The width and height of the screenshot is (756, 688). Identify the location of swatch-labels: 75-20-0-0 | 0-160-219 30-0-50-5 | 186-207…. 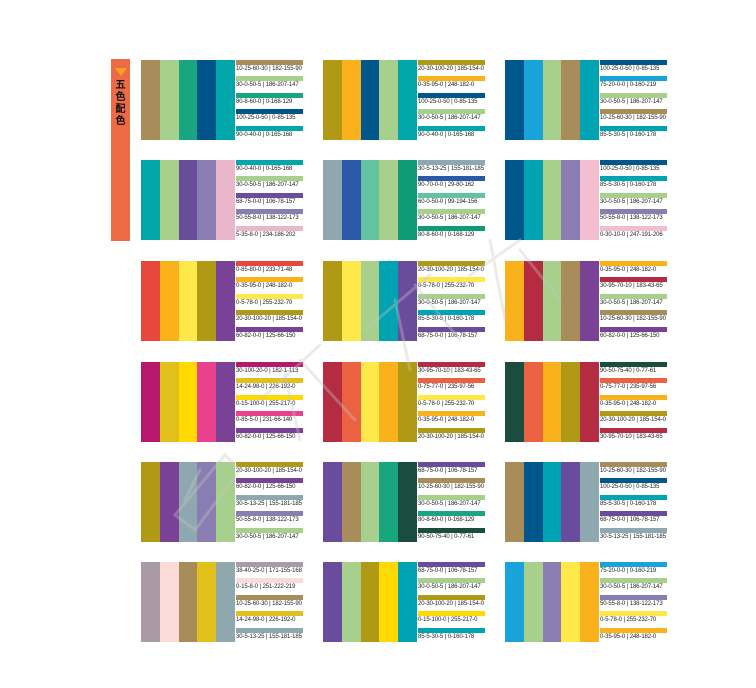
(633, 602).